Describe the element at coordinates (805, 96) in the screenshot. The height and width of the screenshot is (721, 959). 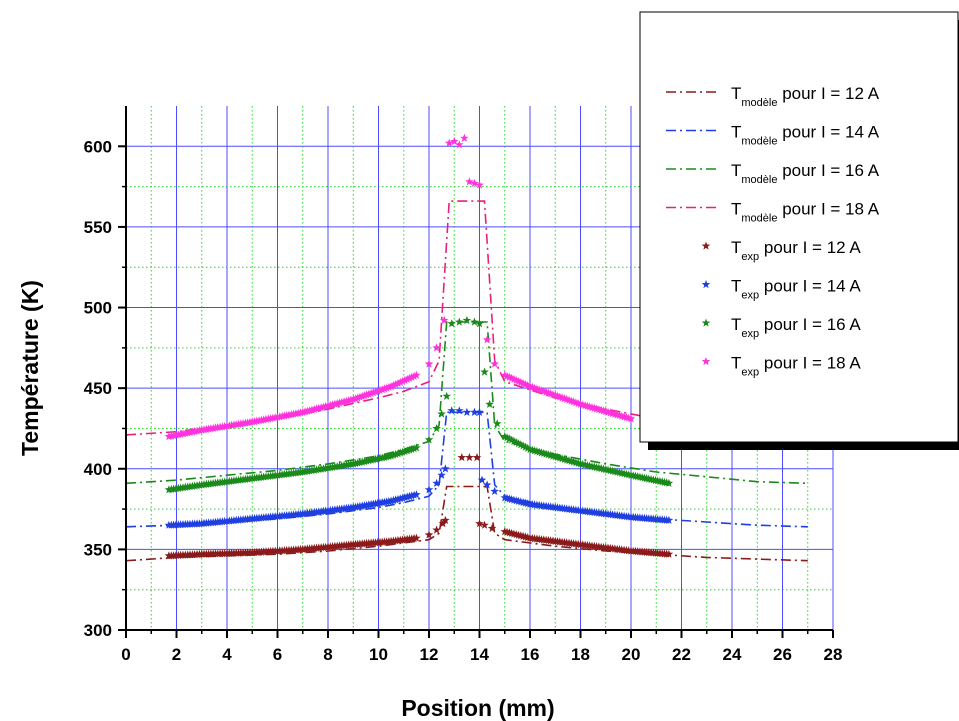
I see `legend-label: Tmodèle pour I = 12 A` at that location.